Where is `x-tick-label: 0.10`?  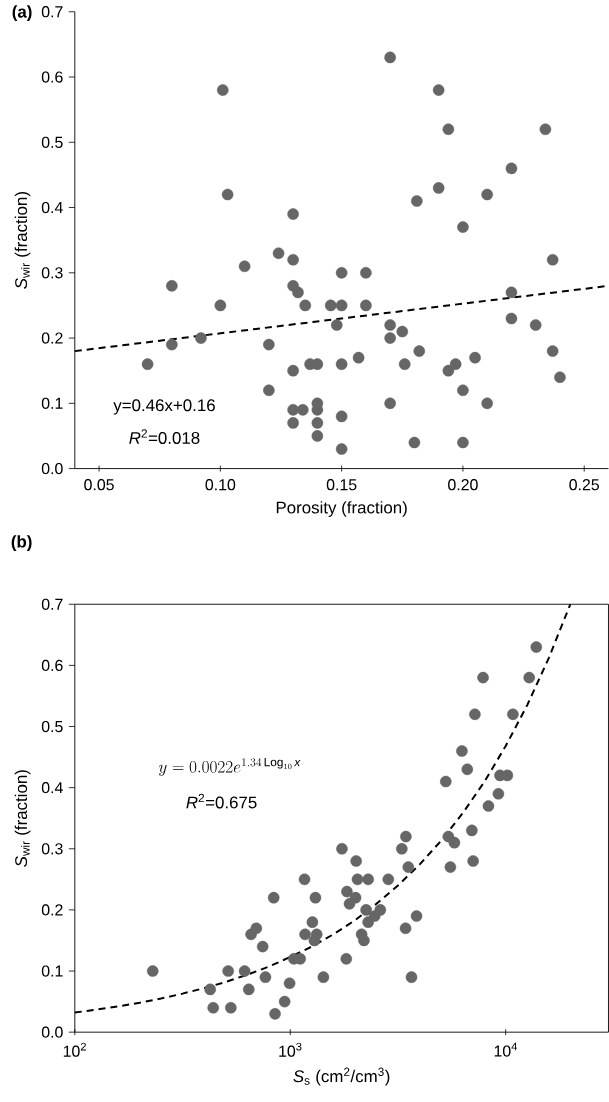
x-tick-label: 0.10 is located at coordinates (220, 485).